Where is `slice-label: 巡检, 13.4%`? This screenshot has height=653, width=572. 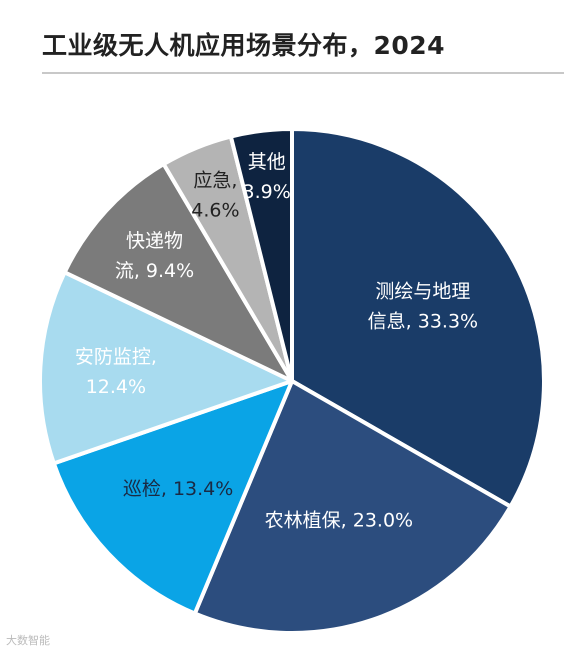 slice-label: 巡检, 13.4% is located at coordinates (178, 489).